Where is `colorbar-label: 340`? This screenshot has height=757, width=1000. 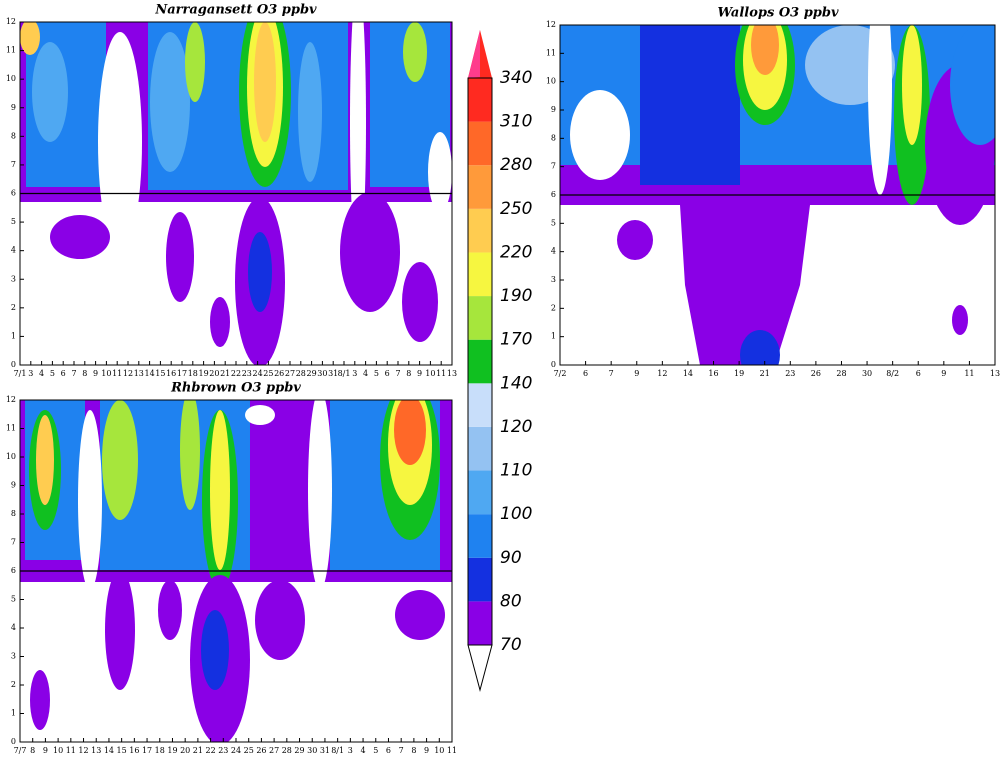
colorbar-label: 340 is located at coordinates (516, 78).